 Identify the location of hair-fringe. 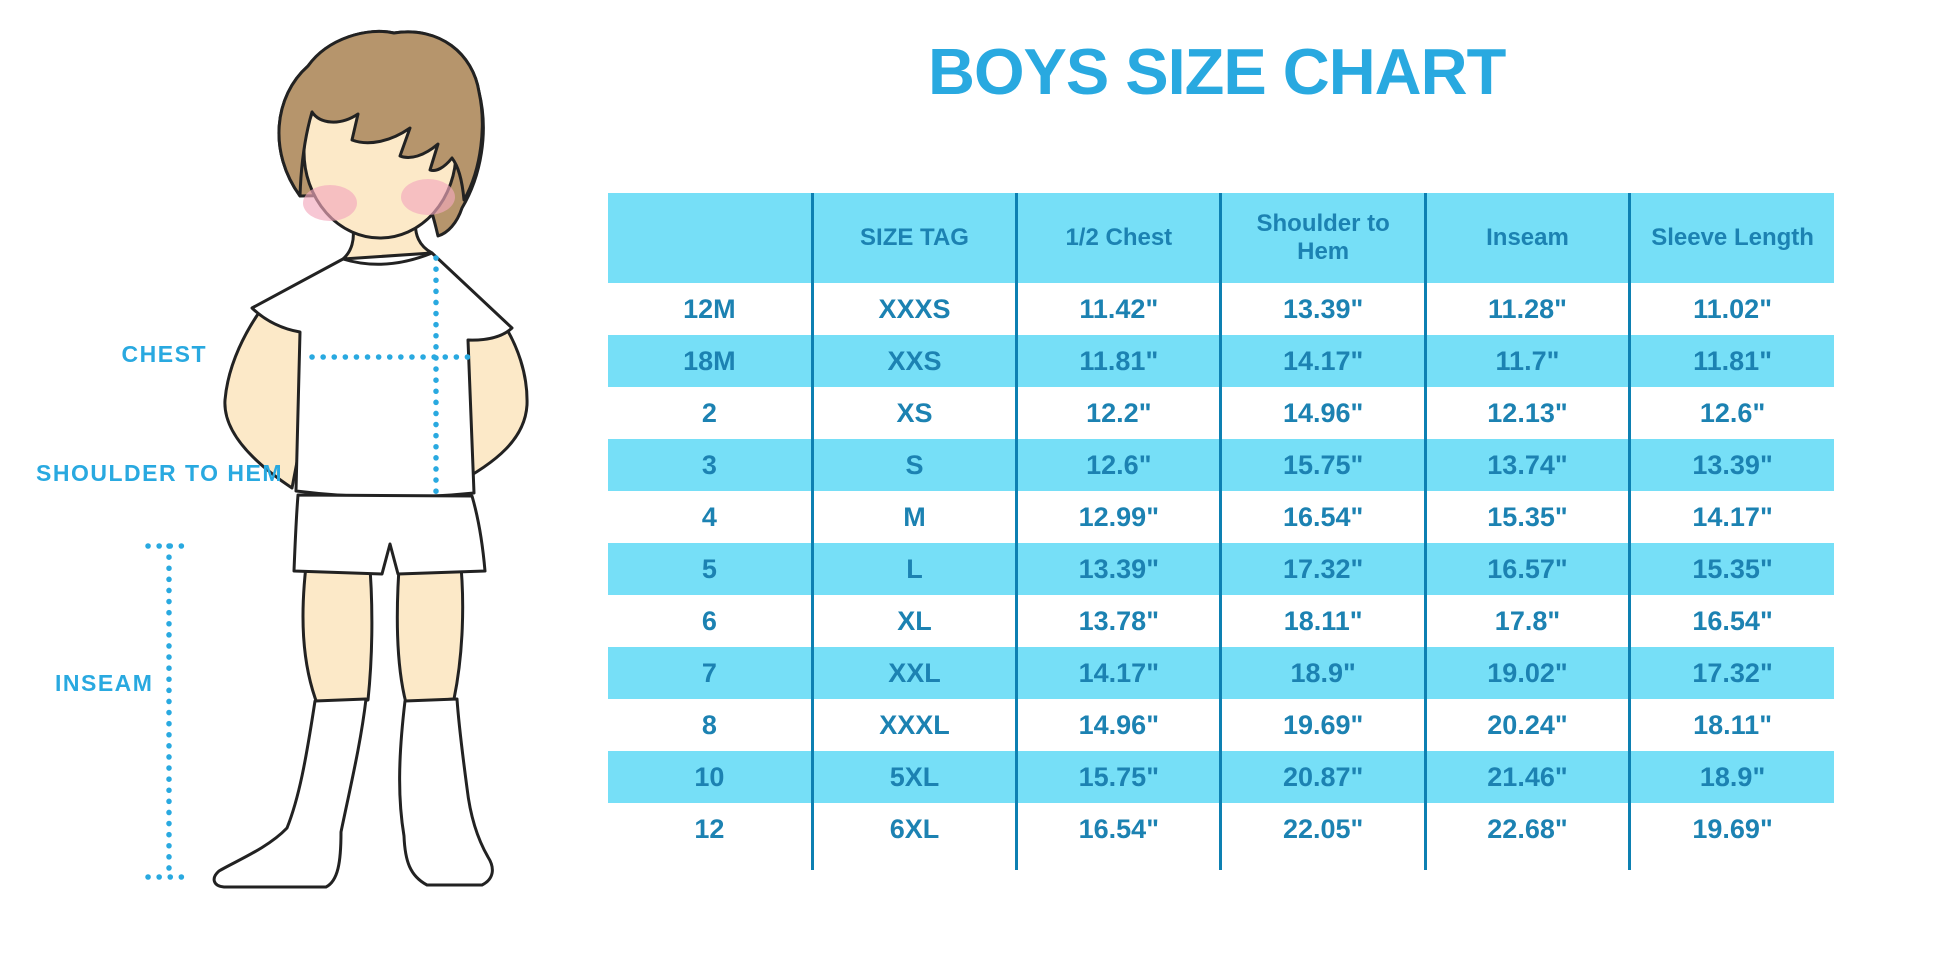
(380, 115).